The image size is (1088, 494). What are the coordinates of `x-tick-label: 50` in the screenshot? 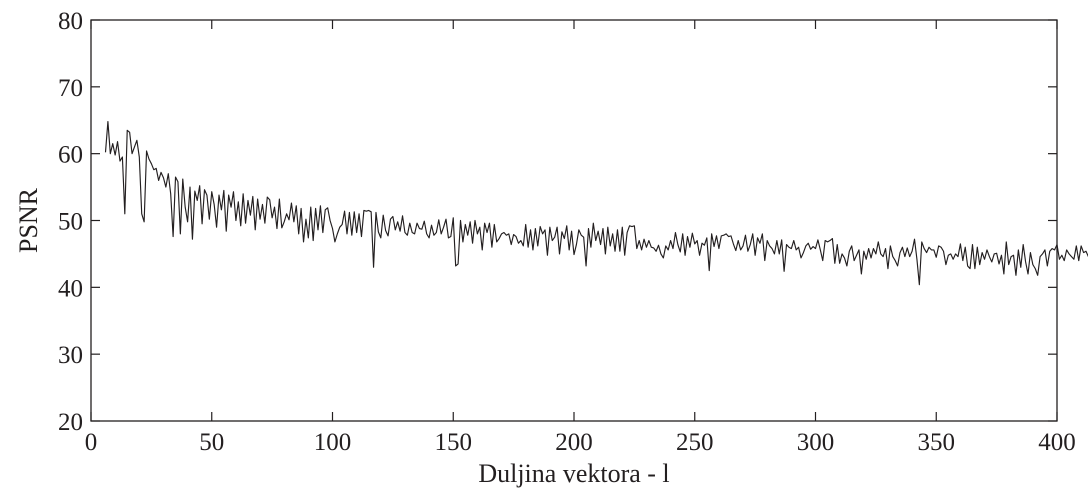 It's located at (211, 442).